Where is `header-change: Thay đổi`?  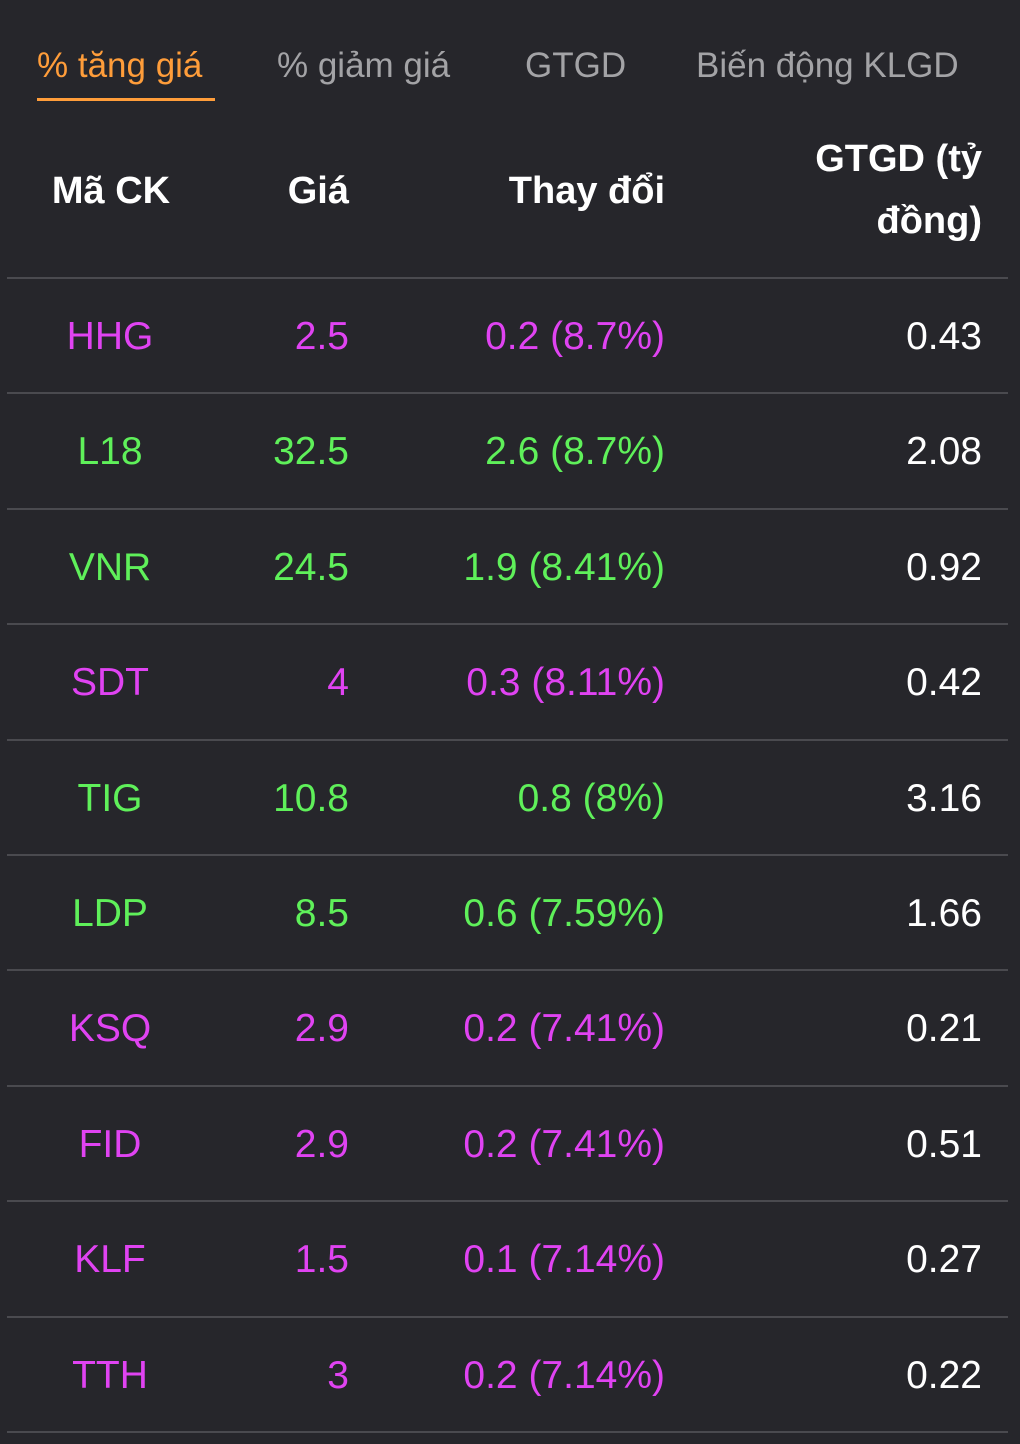
header-change: Thay đổi is located at coordinates (586, 191).